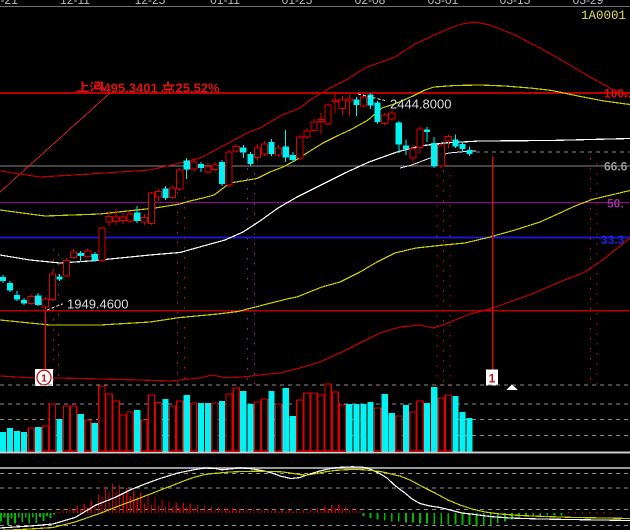 Image resolution: width=630 pixels, height=530 pixels. What do you see at coordinates (613, 240) in the screenshot?
I see `svg-text: 33.3` at bounding box center [613, 240].